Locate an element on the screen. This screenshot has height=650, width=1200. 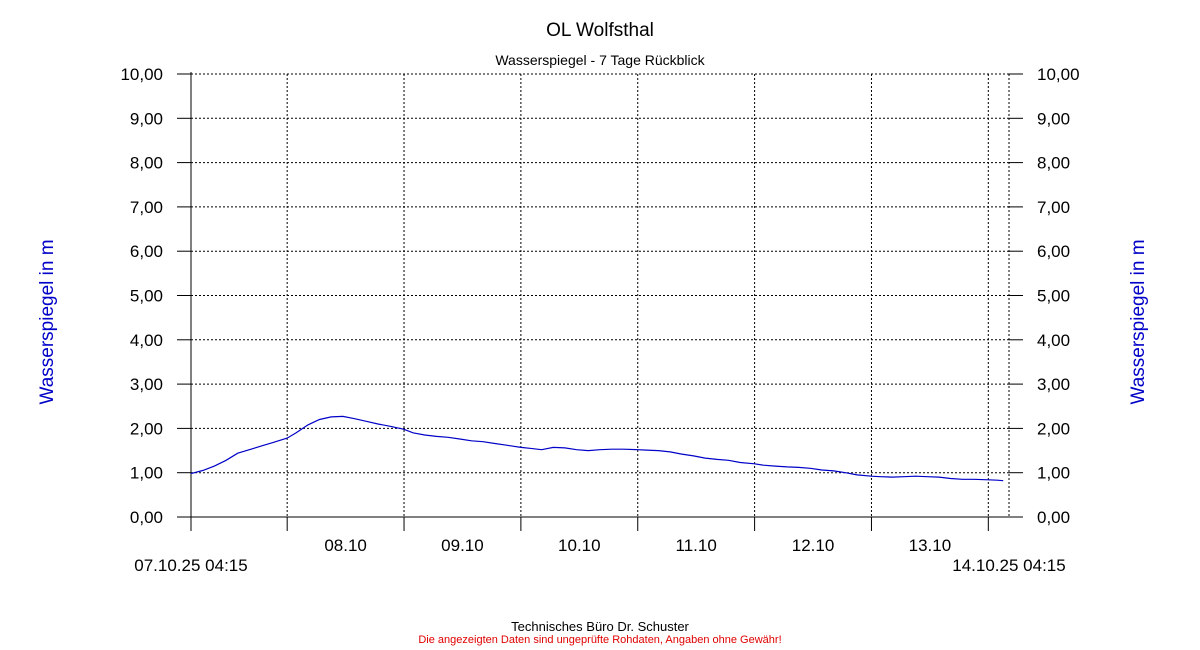
y-tick-label-right: 3,00 is located at coordinates (1053, 384).